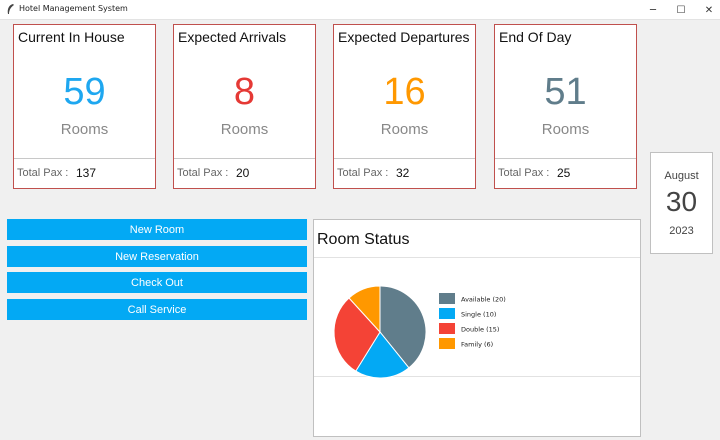 The image size is (720, 440). Describe the element at coordinates (404, 92) in the screenshot. I see `card-value: 16` at that location.